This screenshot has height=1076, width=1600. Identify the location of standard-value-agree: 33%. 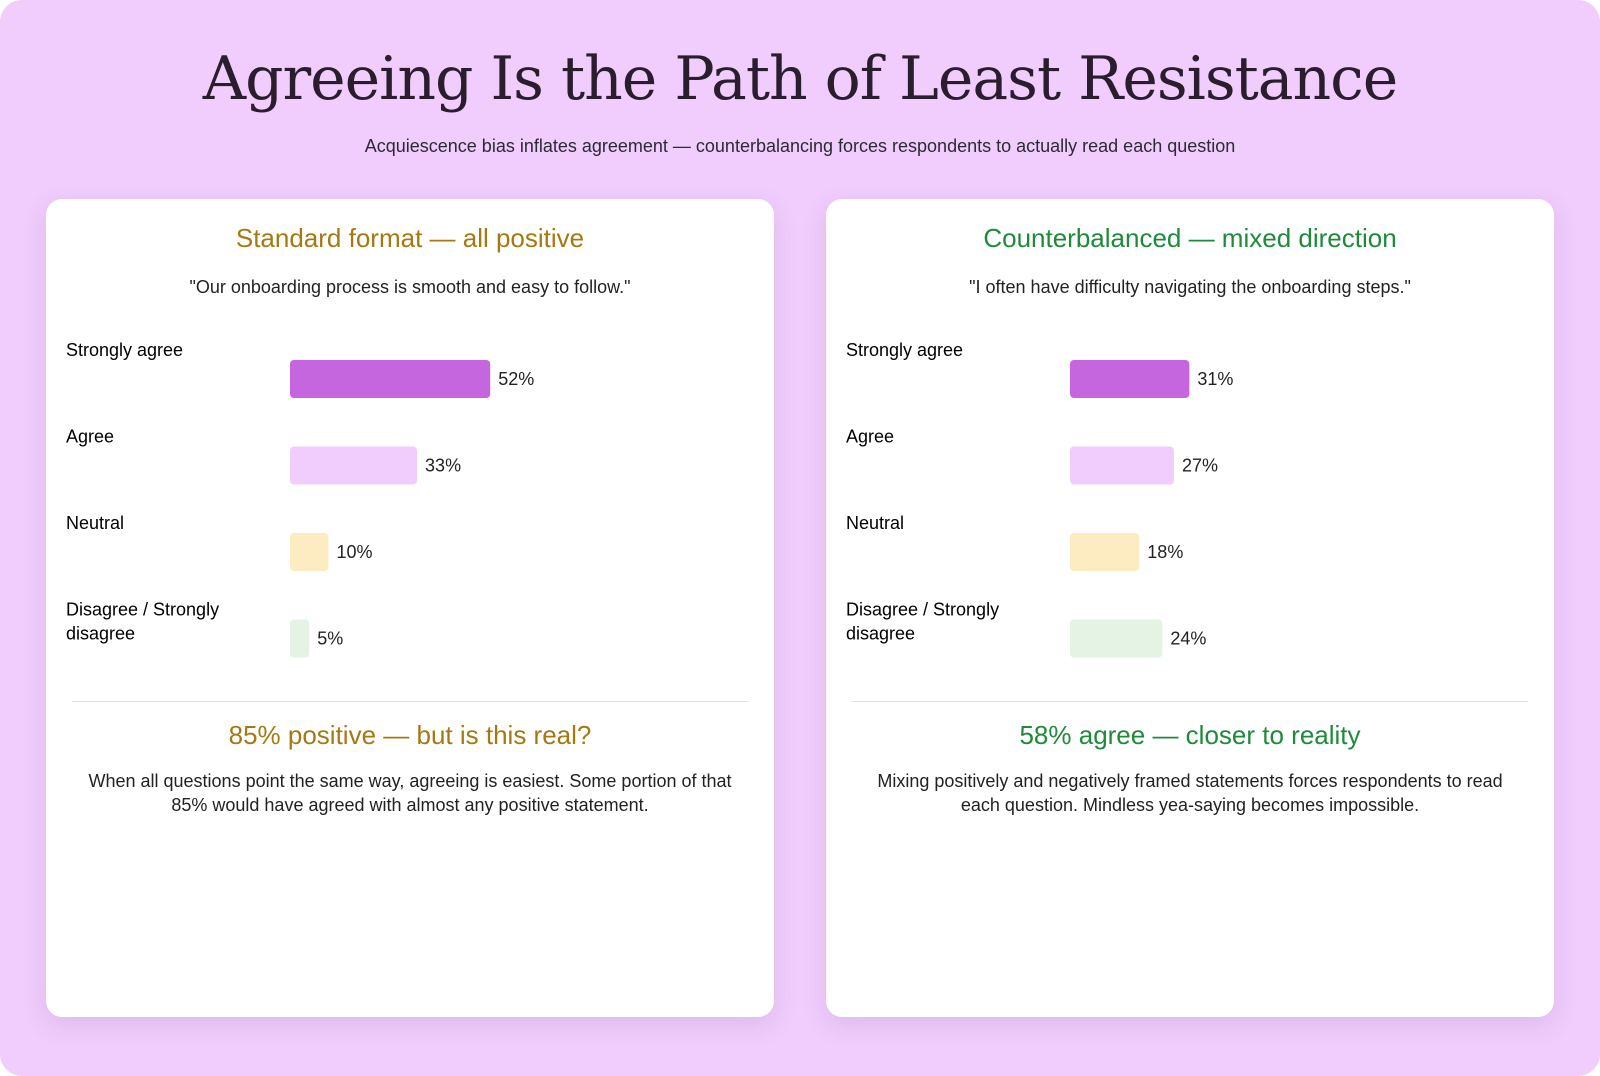
(443, 466).